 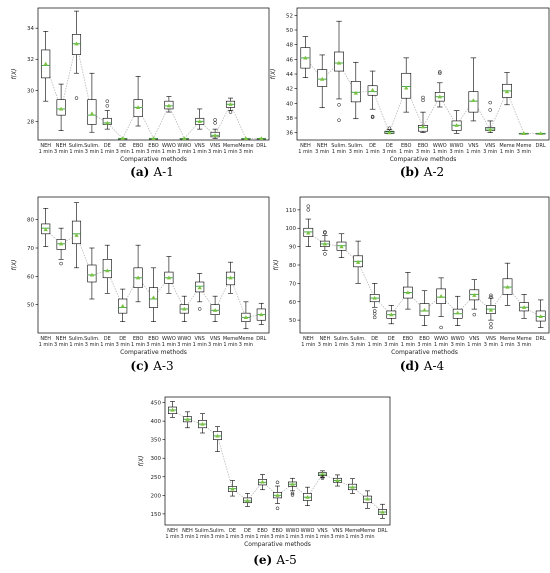 What do you see at coordinates (261, 142) in the screenshot?
I see `box-15: DRL` at bounding box center [261, 142].